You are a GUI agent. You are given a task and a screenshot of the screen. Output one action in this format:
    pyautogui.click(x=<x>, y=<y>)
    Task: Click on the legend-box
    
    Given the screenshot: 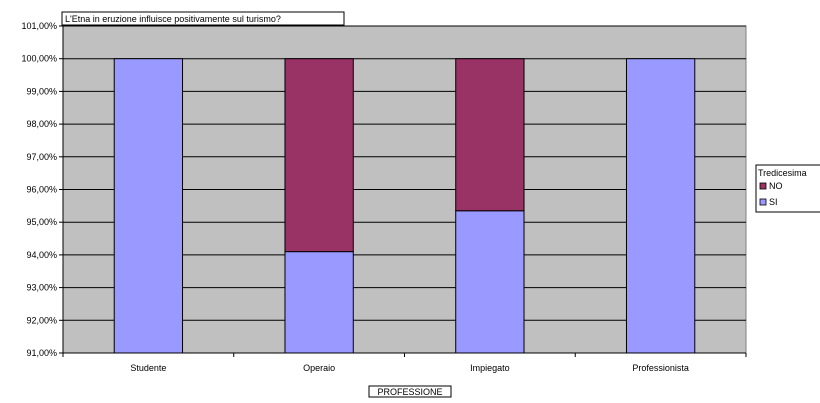 What is the action you would take?
    pyautogui.click(x=787, y=188)
    